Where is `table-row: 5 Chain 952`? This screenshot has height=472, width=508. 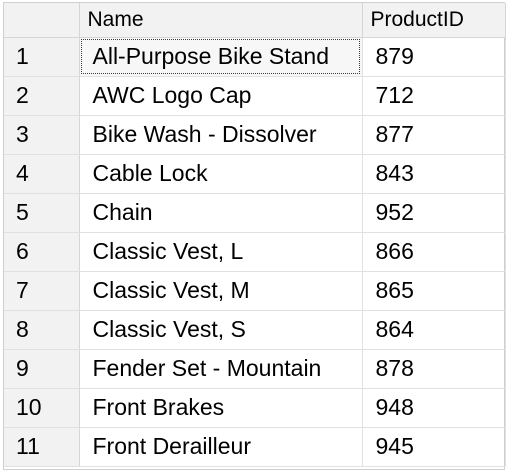 table-row: 5 Chain 952 is located at coordinates (255, 213).